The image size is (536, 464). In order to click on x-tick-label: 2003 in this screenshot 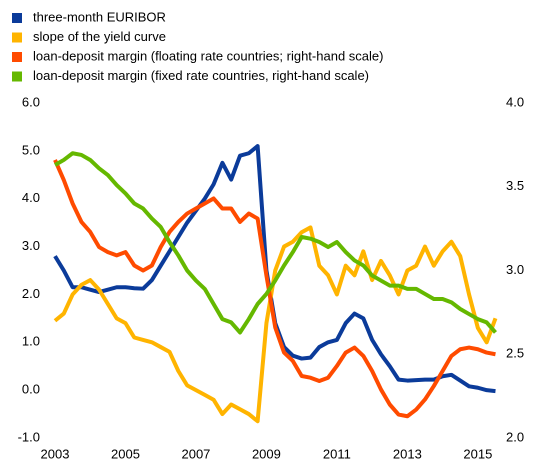, I will do `click(55, 453)`.